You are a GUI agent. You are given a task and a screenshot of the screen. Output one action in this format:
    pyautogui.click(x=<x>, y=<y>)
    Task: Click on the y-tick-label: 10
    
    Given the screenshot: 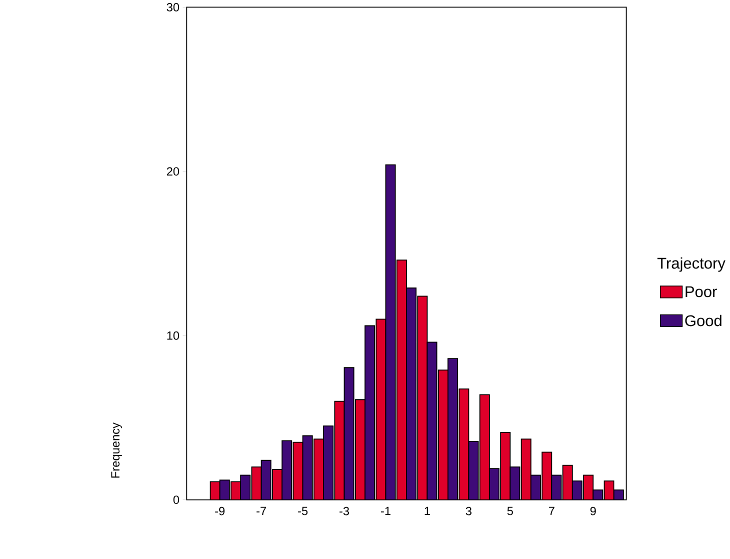 What is the action you would take?
    pyautogui.click(x=173, y=335)
    